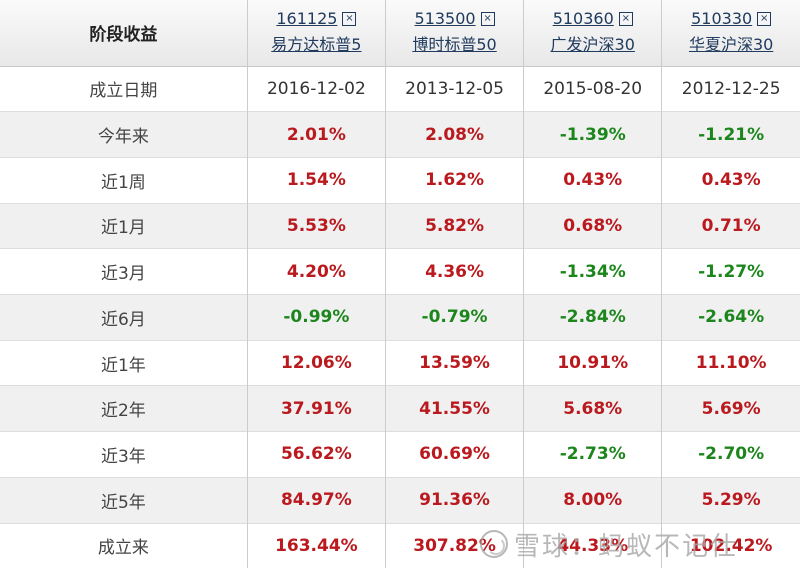 The width and height of the screenshot is (800, 568). I want to click on return-cell: 0.71%, so click(730, 225).